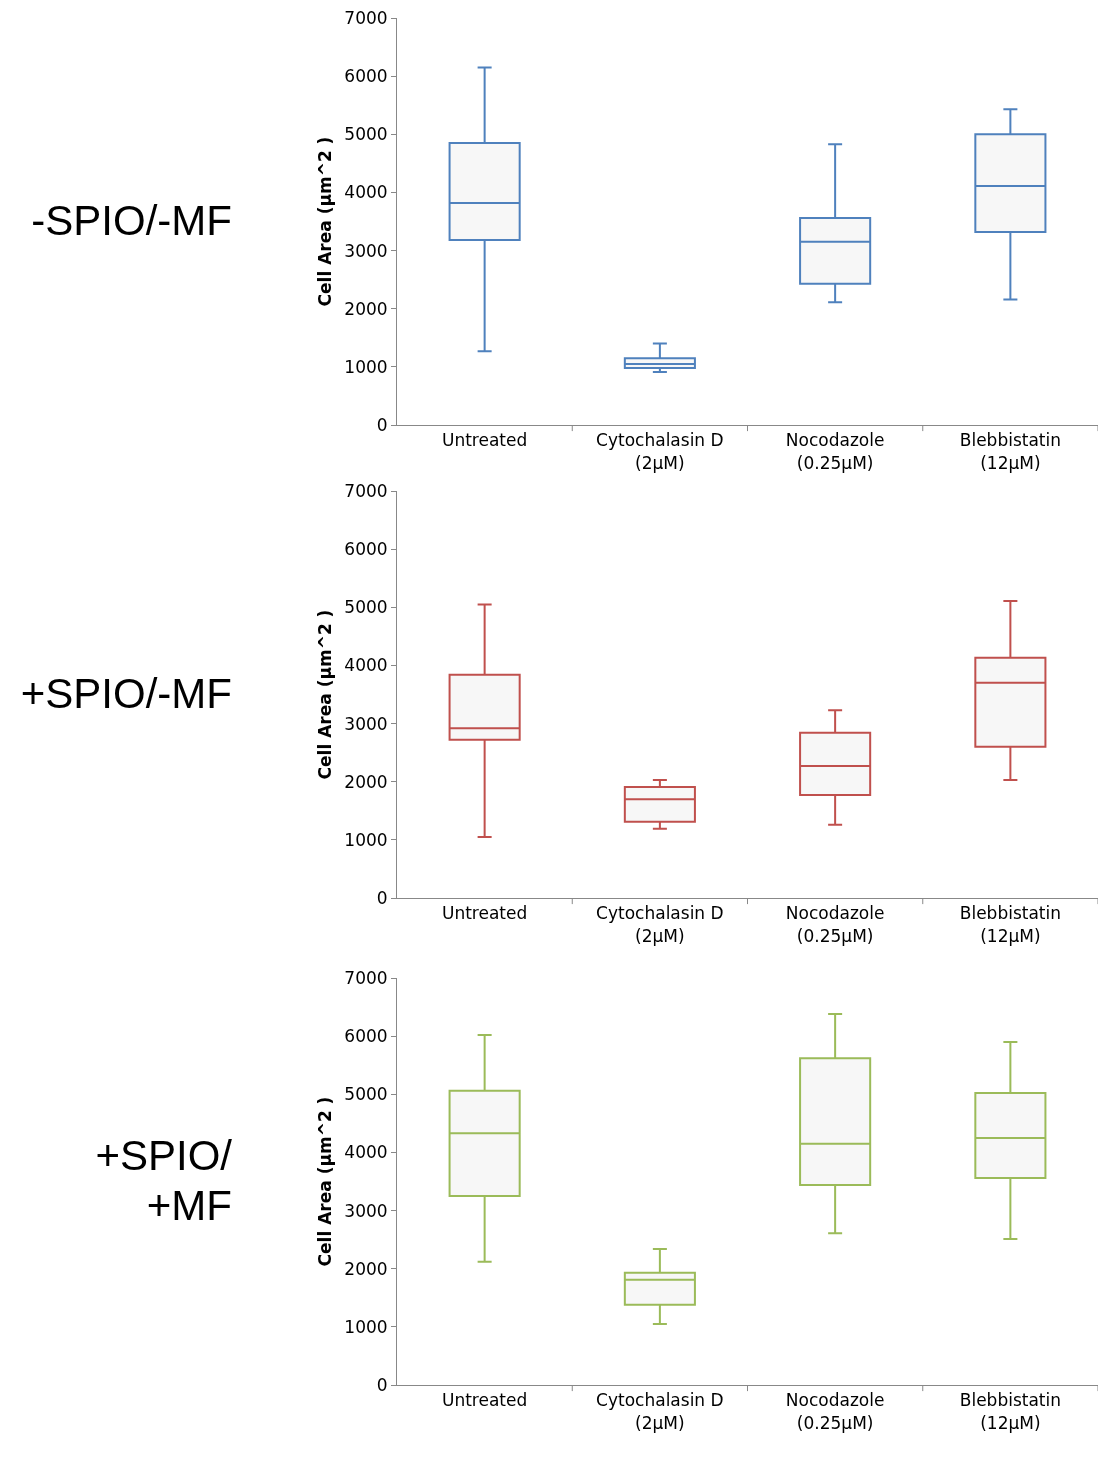 The height and width of the screenshot is (1461, 1102). I want to click on text: +SPIO/-MF, so click(125, 694).